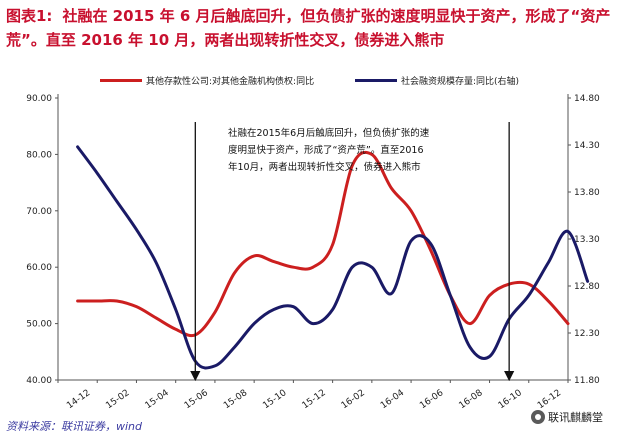 This screenshot has height=443, width=639. What do you see at coordinates (431, 399) in the screenshot?
I see `x-tick-label: 16-06` at bounding box center [431, 399].